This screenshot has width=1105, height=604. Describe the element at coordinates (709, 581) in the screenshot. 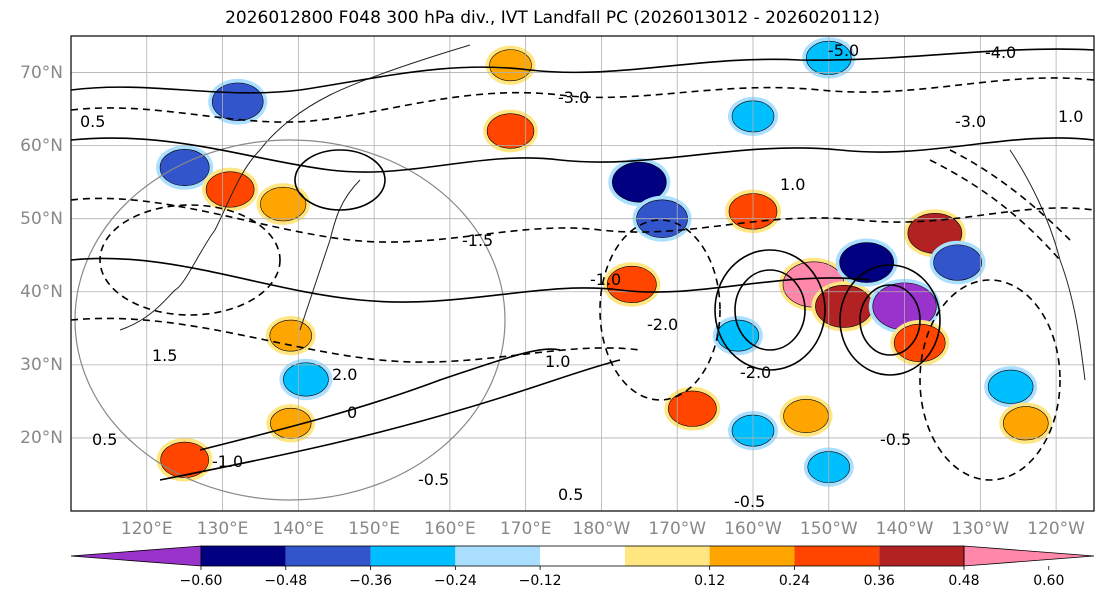

I see `colorbar-tick-label: 0.12` at that location.